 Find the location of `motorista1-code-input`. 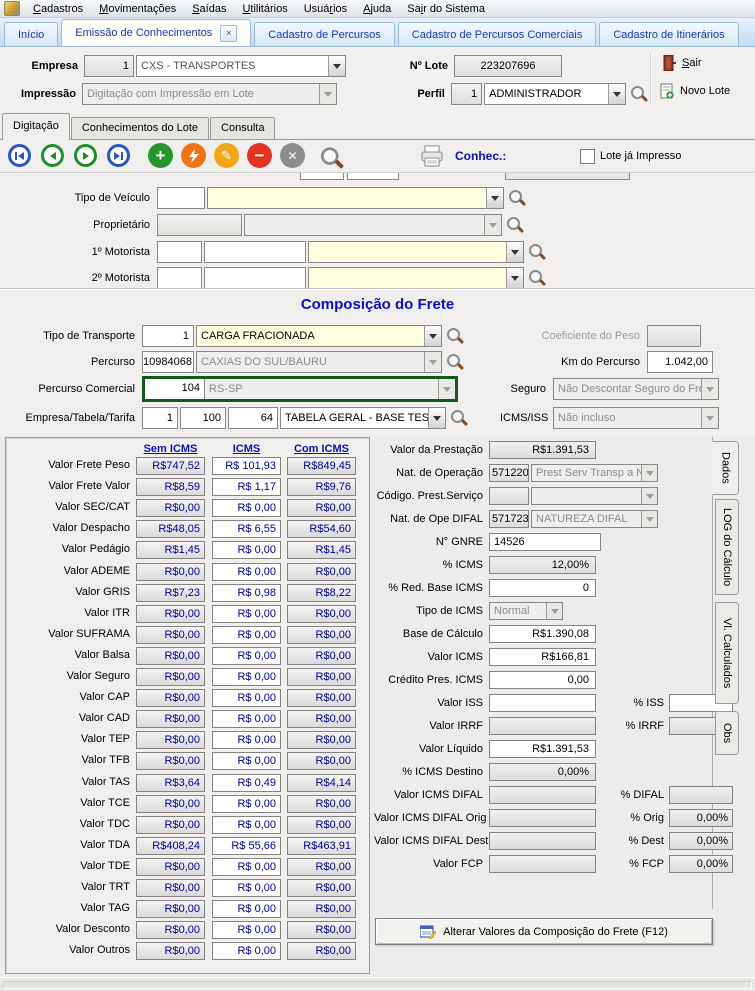

motorista1-code-input is located at coordinates (179, 252).